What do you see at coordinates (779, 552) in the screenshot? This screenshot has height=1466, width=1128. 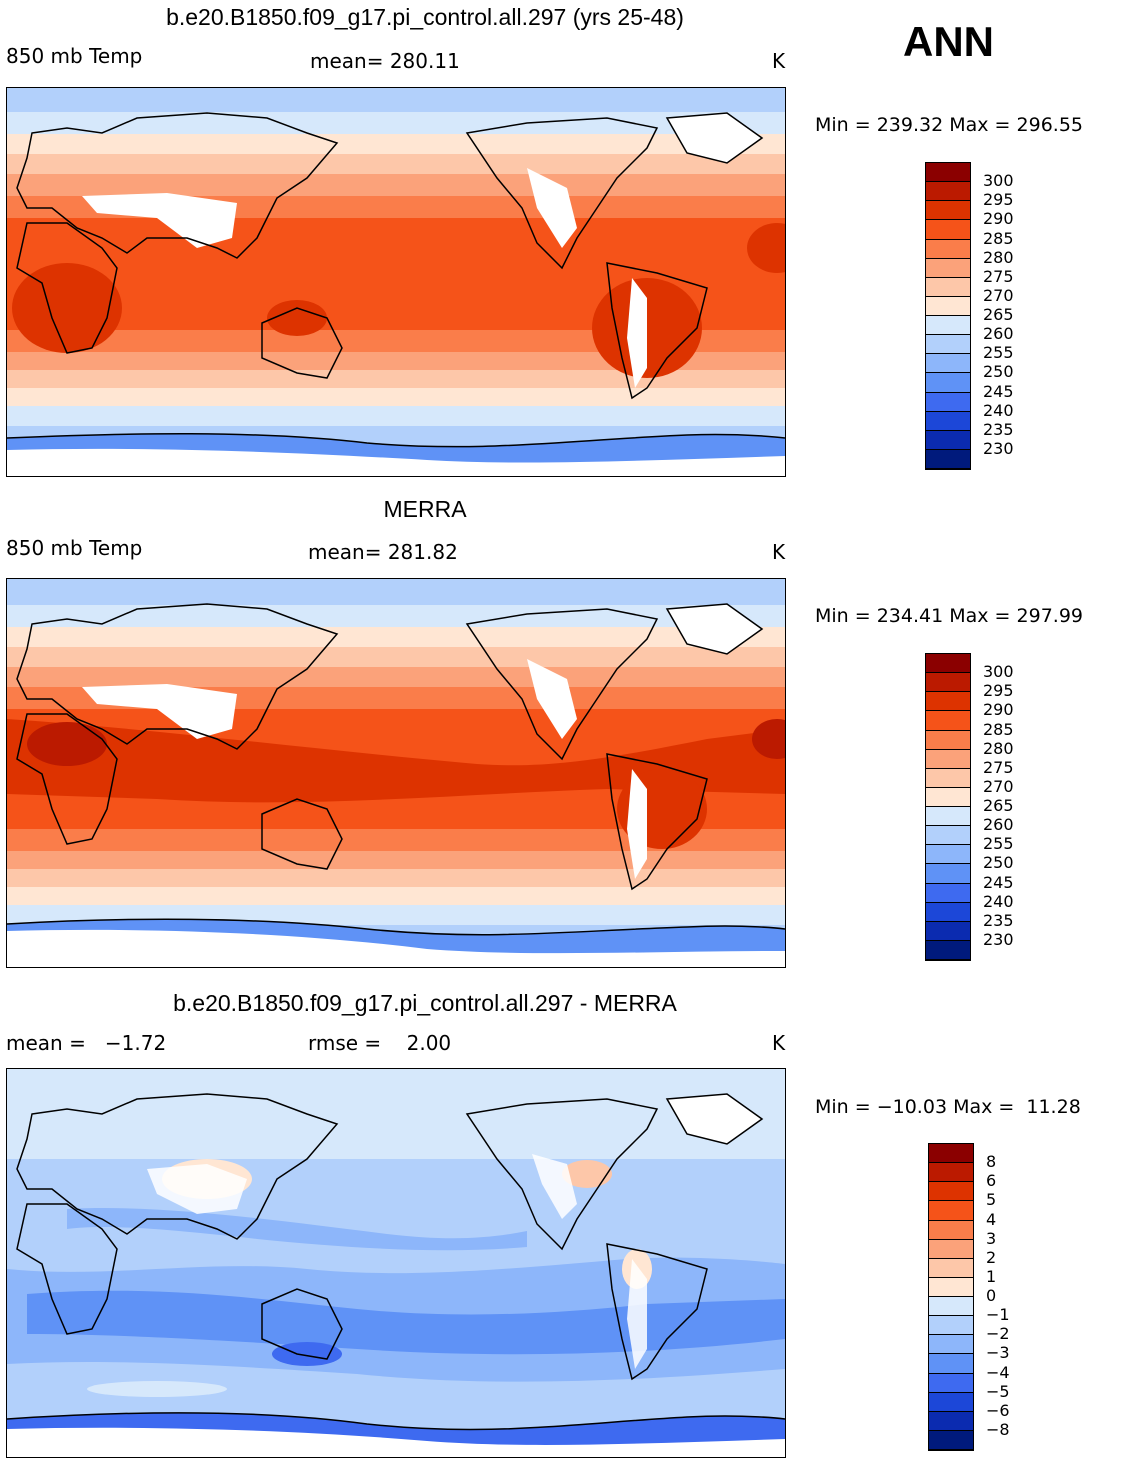 I see `panel2-unit-label: K` at bounding box center [779, 552].